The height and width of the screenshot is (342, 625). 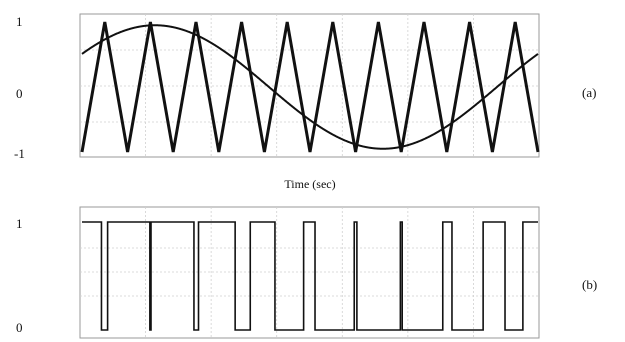 I want to click on panel-a-label: (a), so click(x=589, y=92).